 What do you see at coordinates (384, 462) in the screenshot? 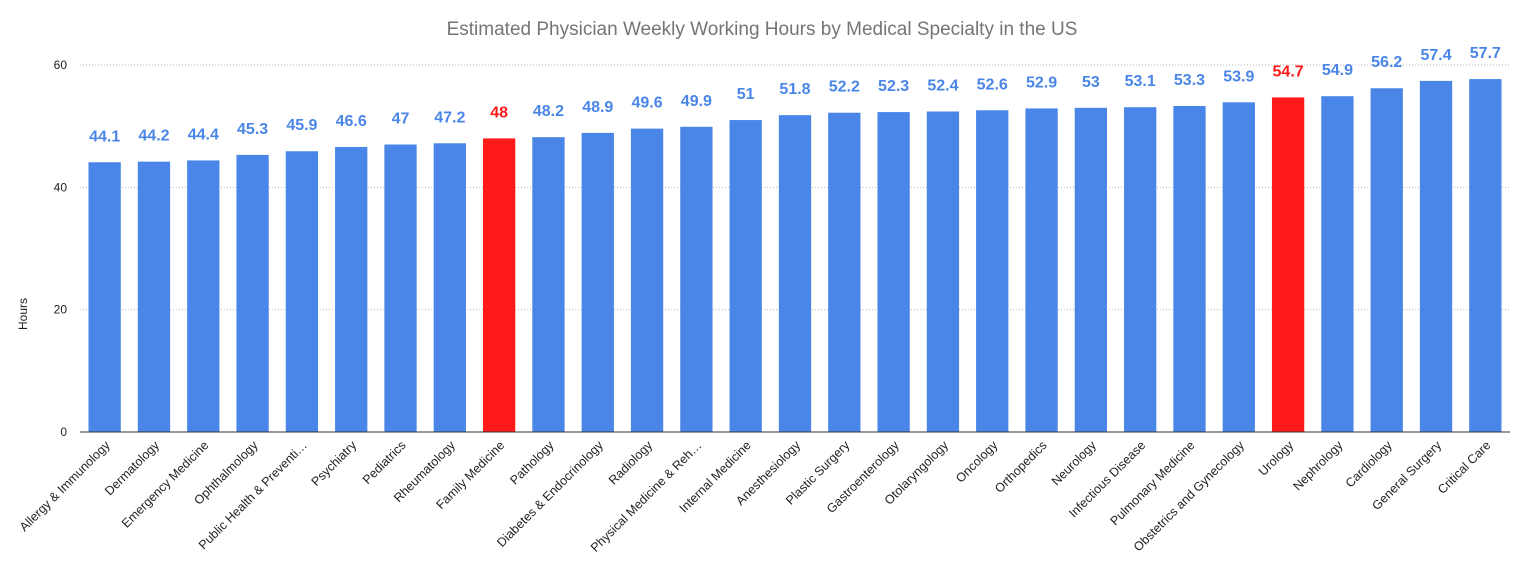
I see `x-tick-label: Pediatrics` at bounding box center [384, 462].